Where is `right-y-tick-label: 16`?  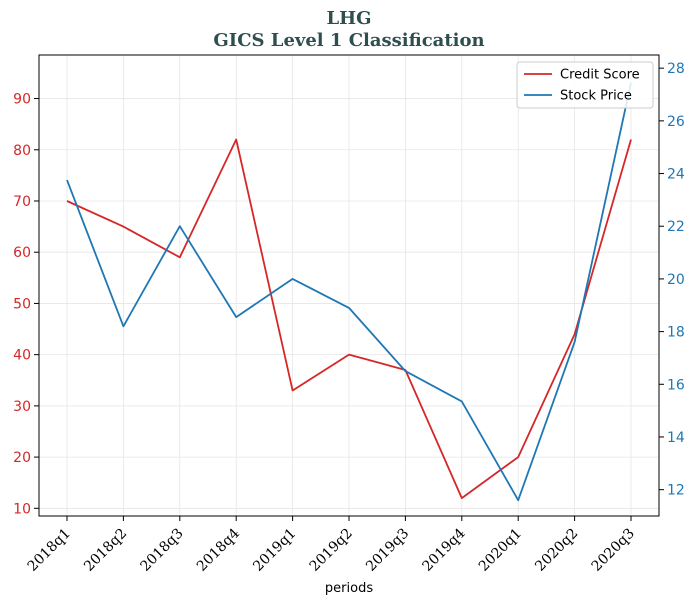 right-y-tick-label: 16 is located at coordinates (676, 385).